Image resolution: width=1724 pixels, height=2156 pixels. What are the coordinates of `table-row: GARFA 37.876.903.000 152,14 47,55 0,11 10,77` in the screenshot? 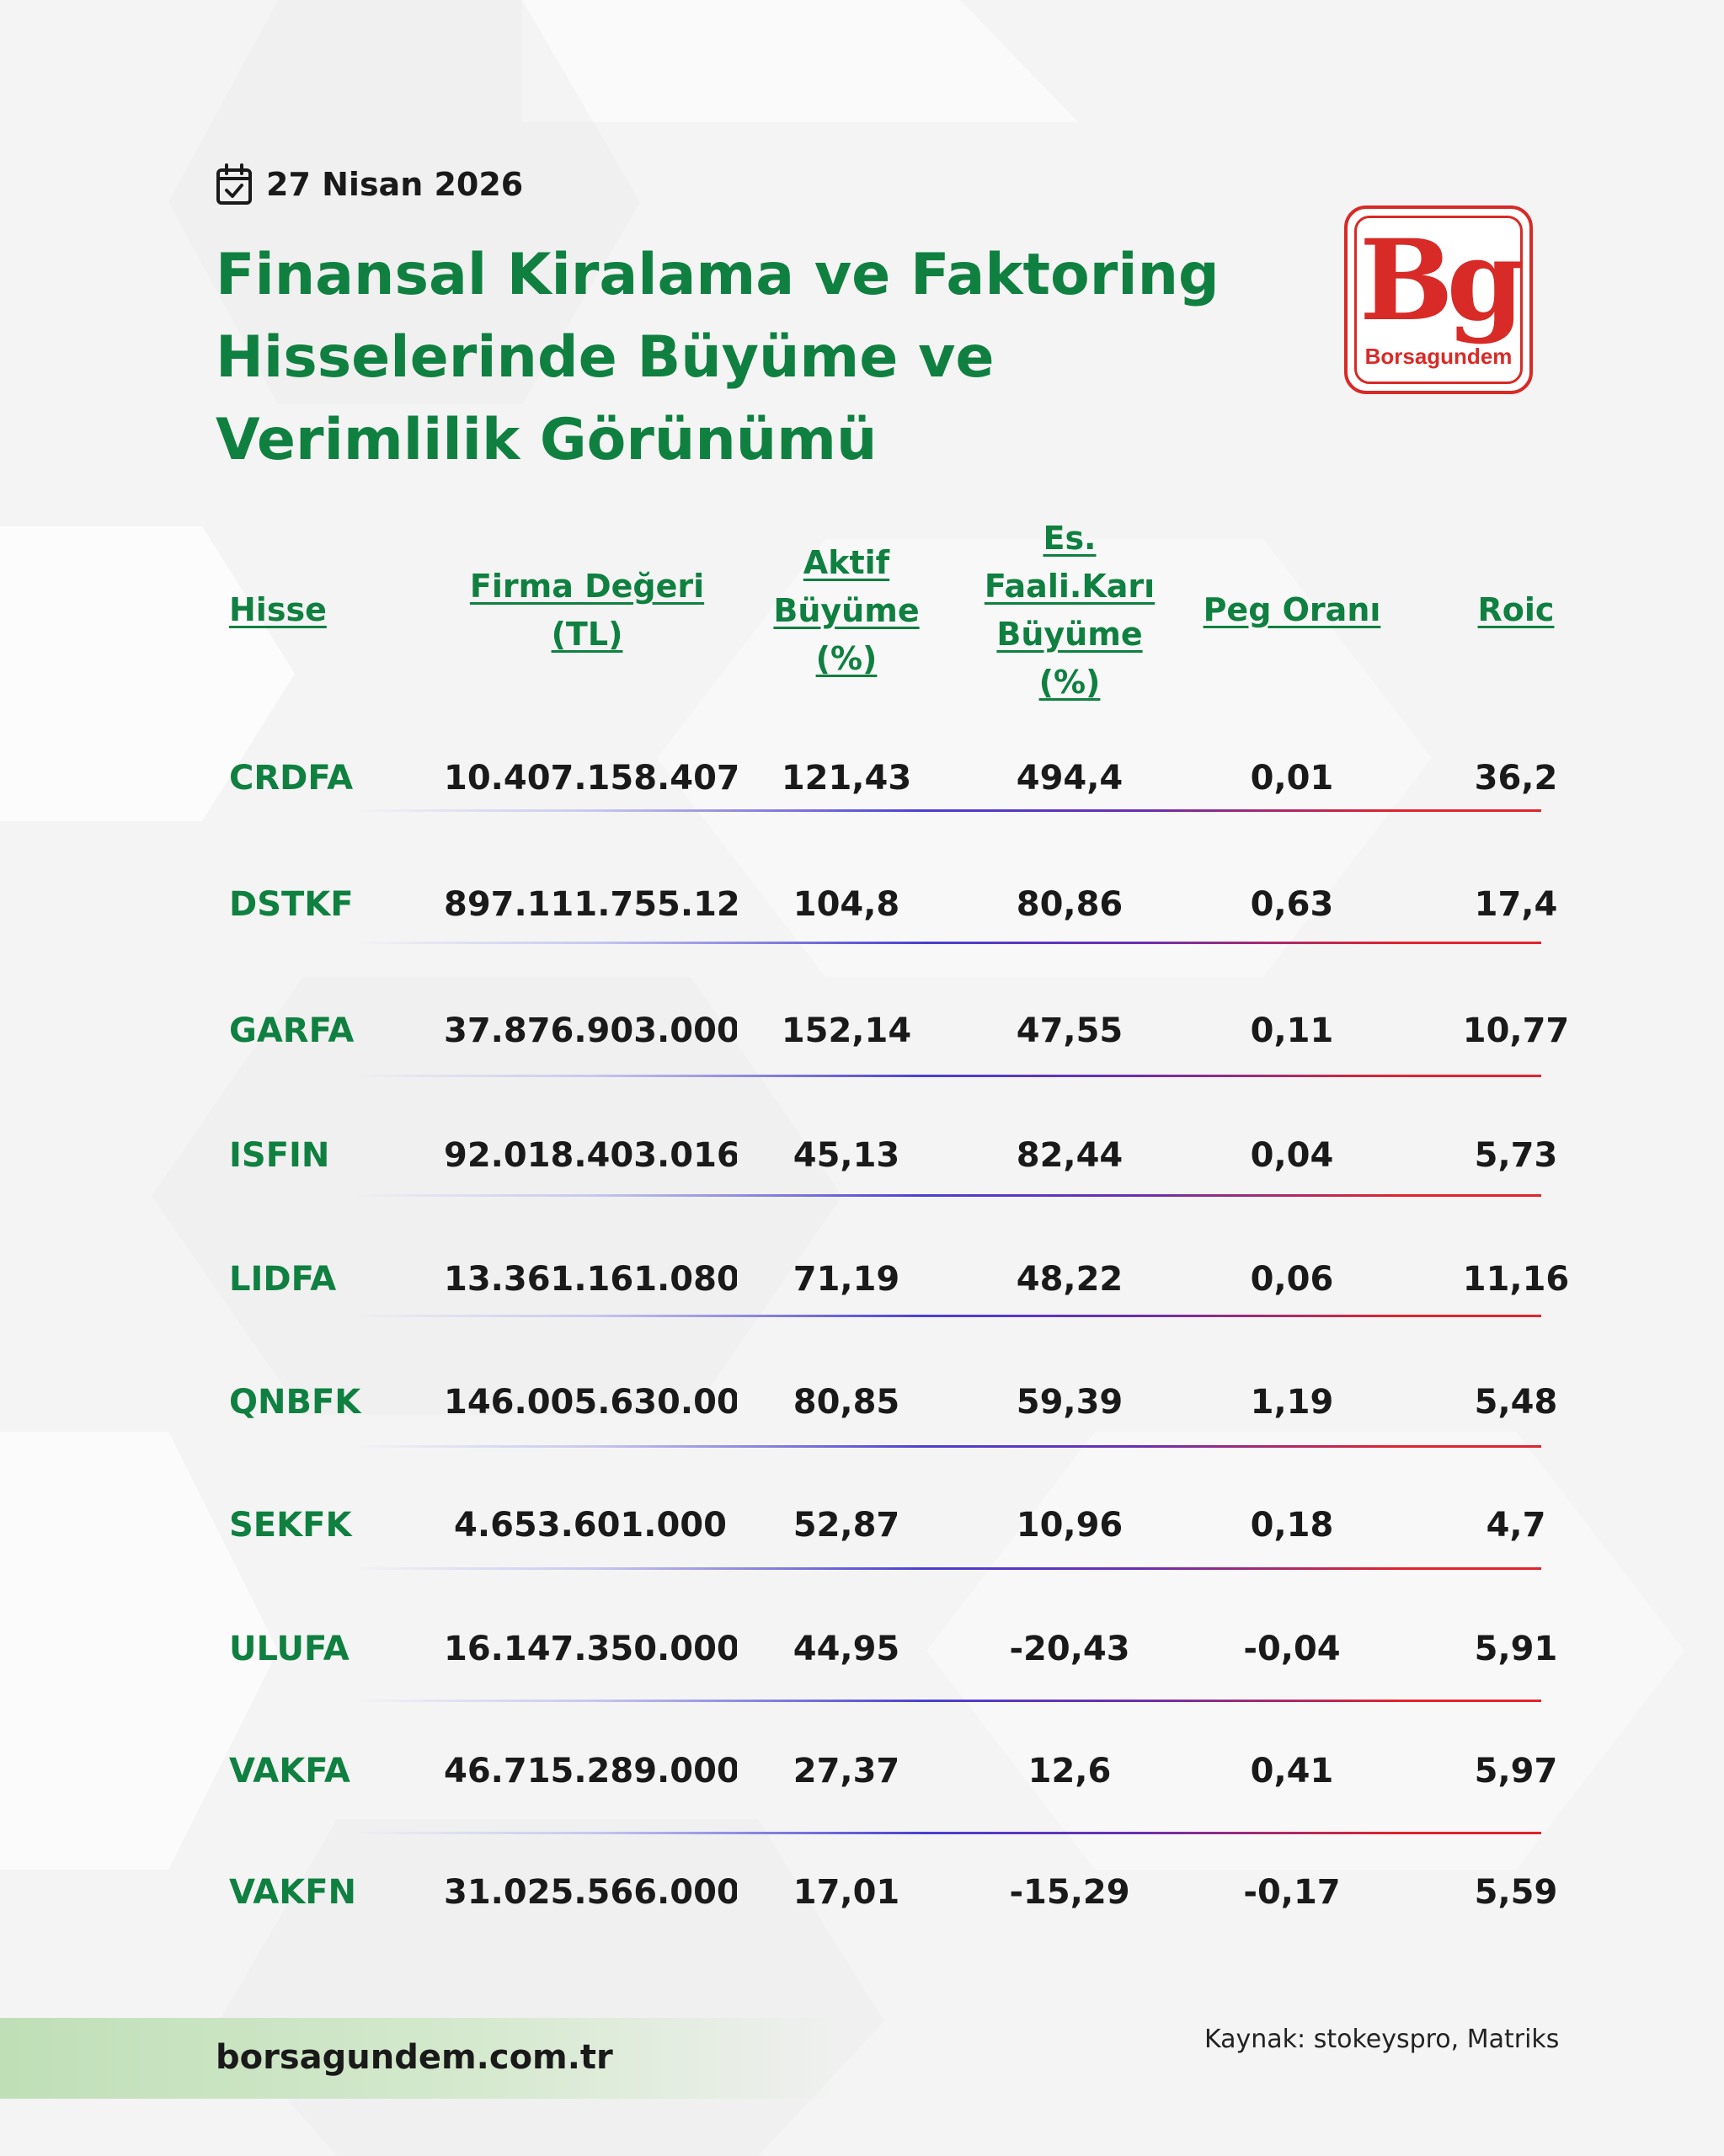 It's located at (862, 1031).